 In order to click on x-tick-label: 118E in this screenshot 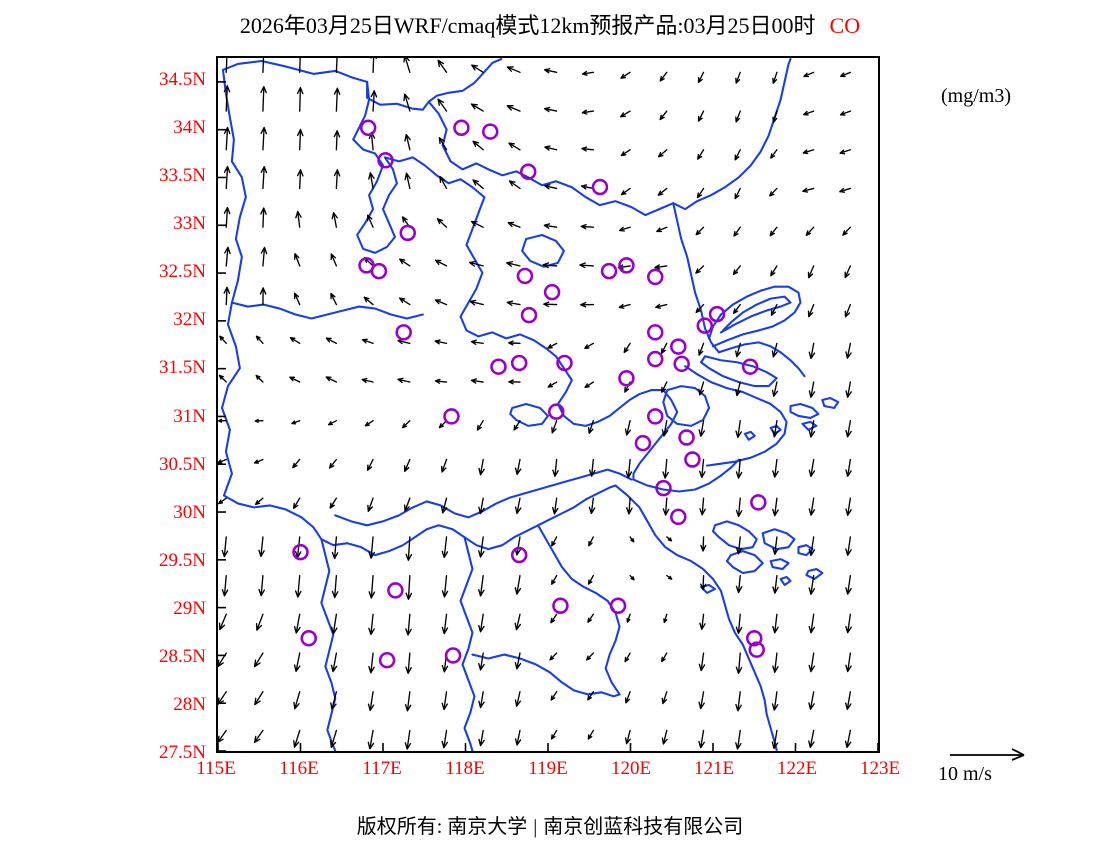, I will do `click(465, 768)`.